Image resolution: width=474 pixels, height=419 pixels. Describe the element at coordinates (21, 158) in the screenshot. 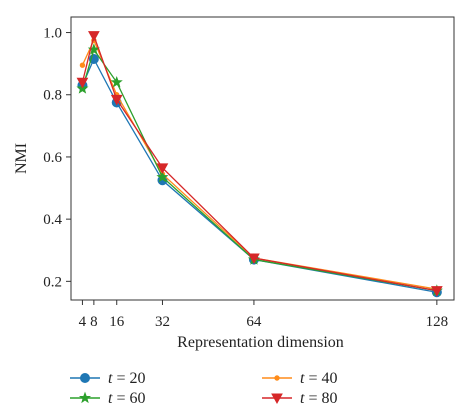

I see `y-axis-title: NMI` at that location.